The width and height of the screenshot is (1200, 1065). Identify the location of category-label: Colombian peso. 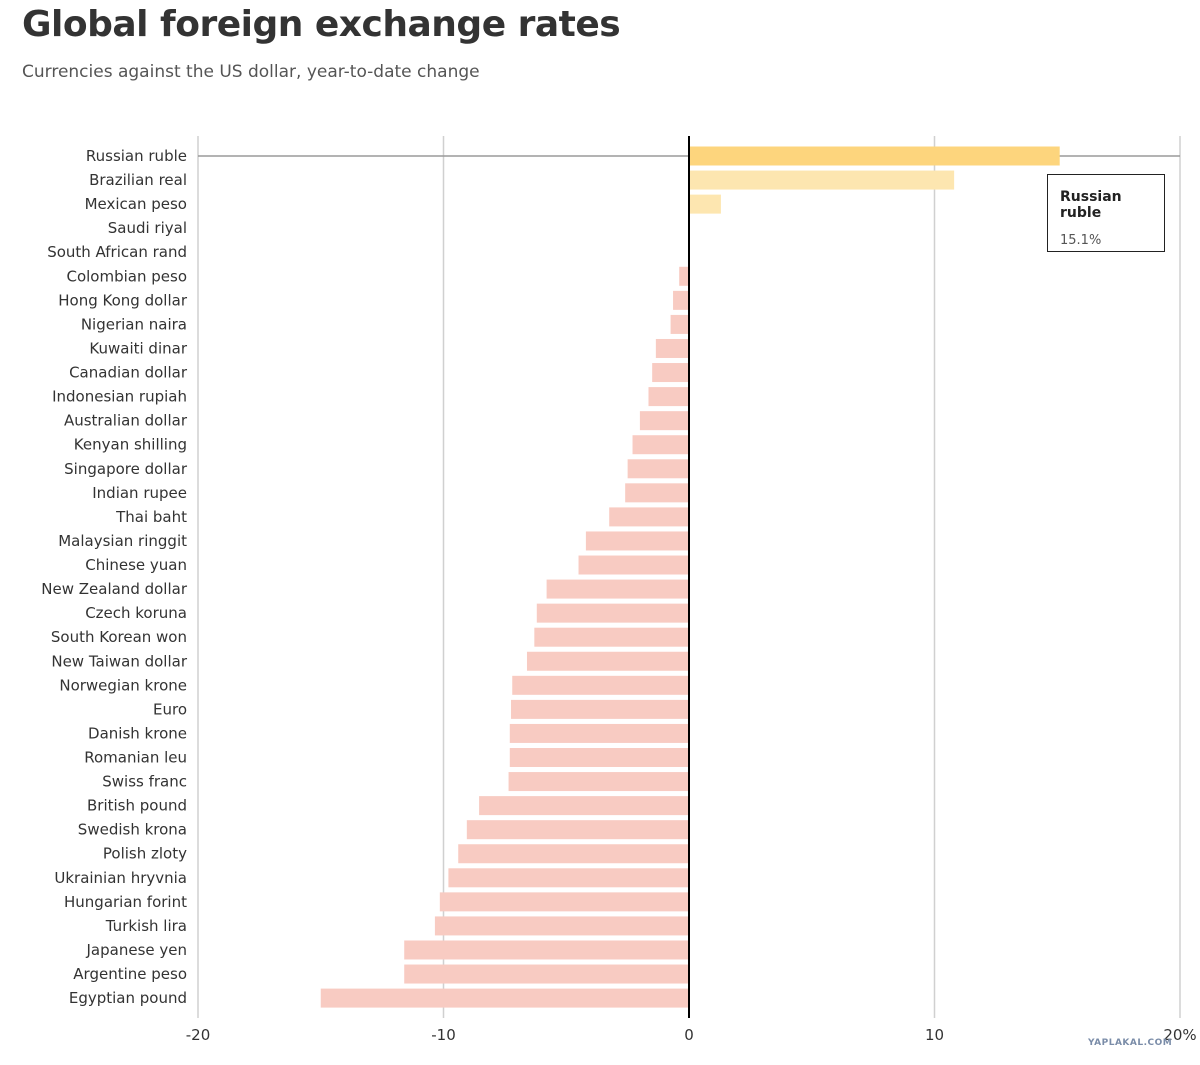
(126, 276).